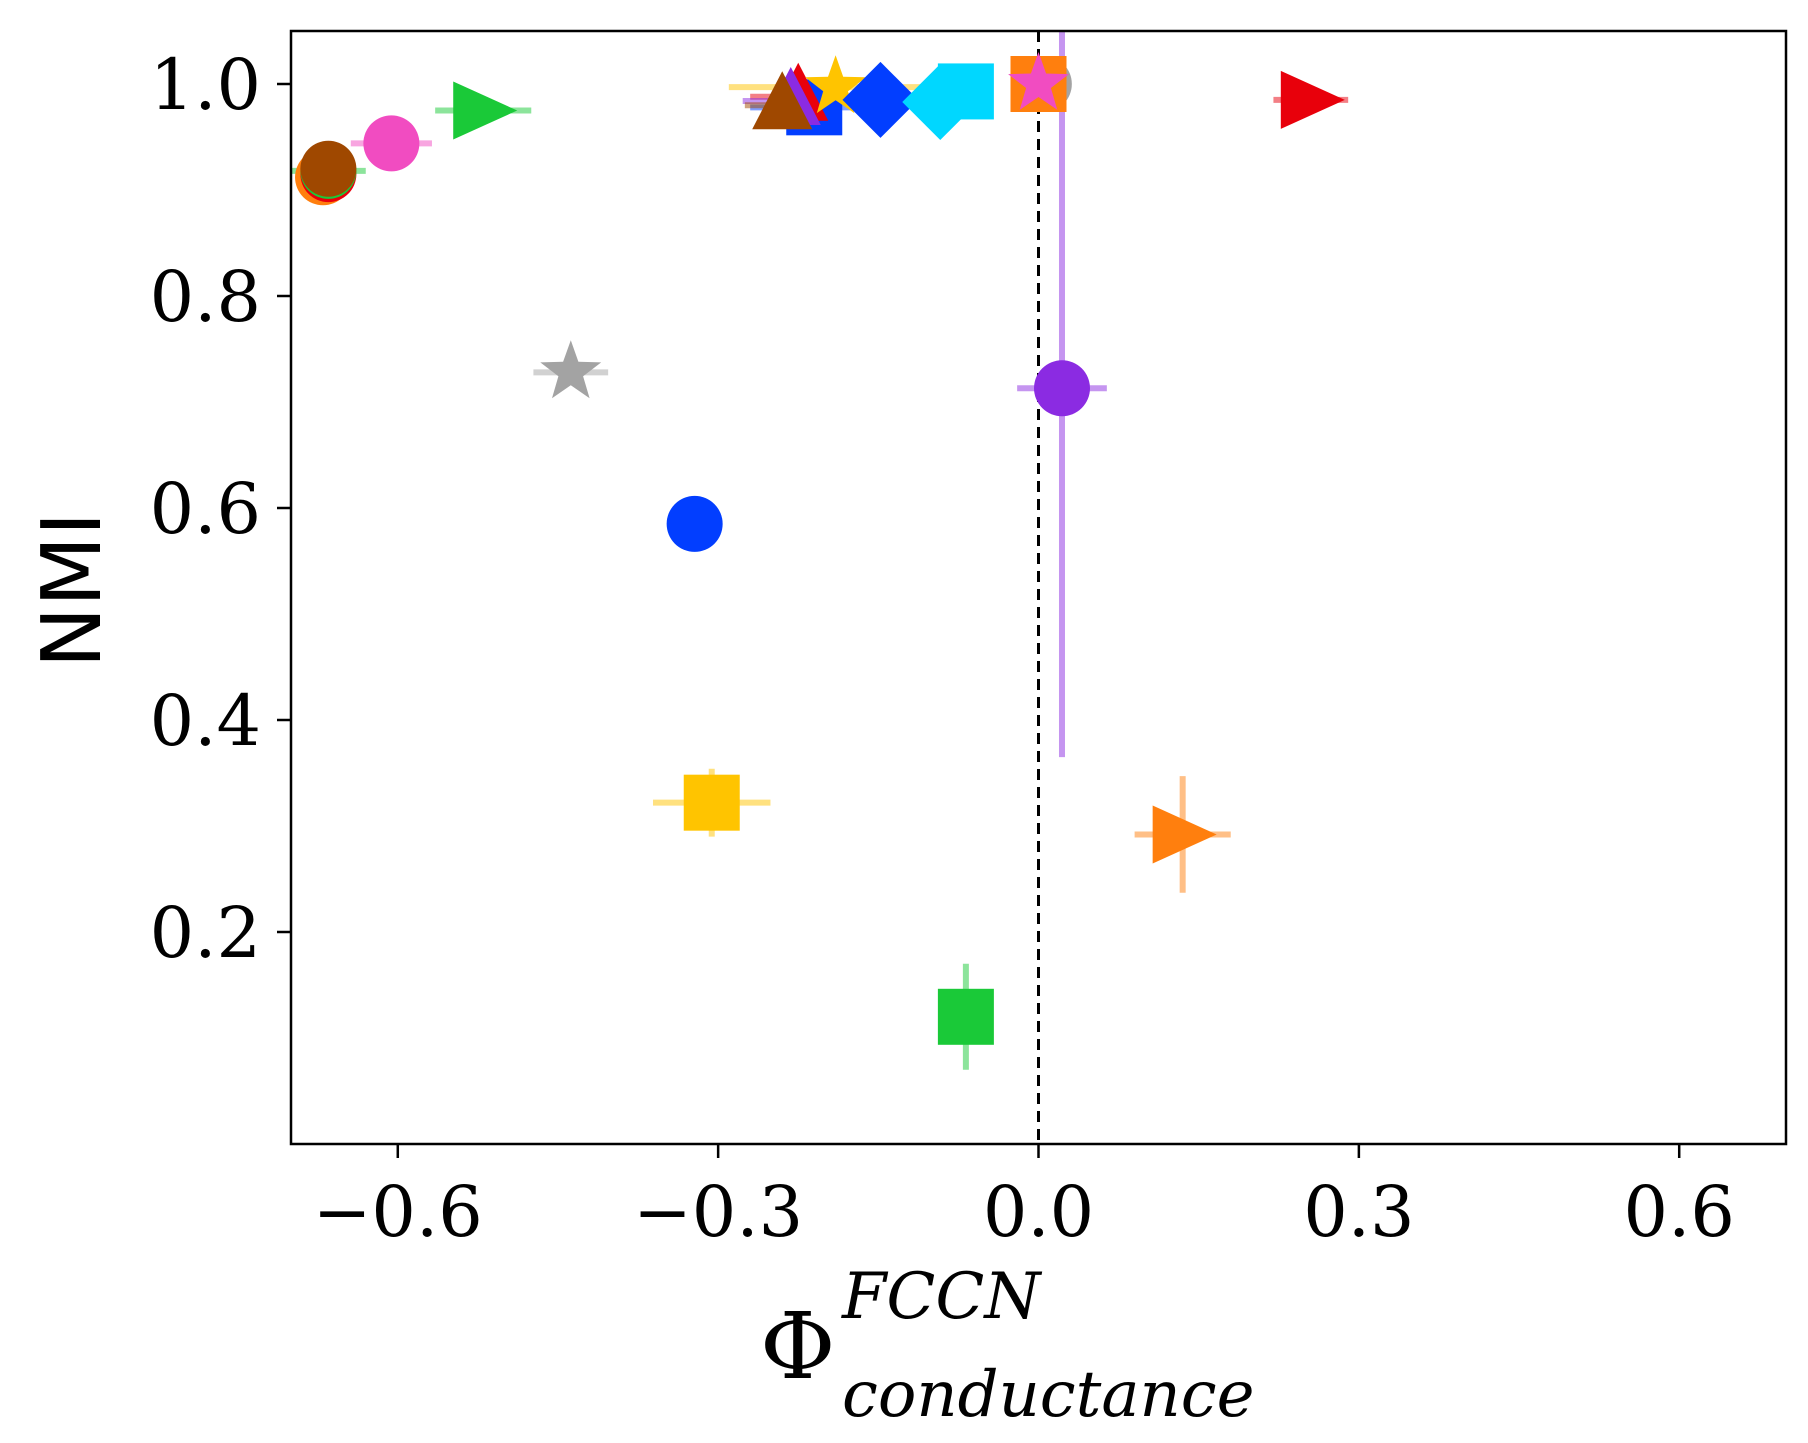 This screenshot has width=1808, height=1443. Describe the element at coordinates (1007, 1346) in the screenshot. I see `x-axis-label: Φ FCCN conductance` at that location.